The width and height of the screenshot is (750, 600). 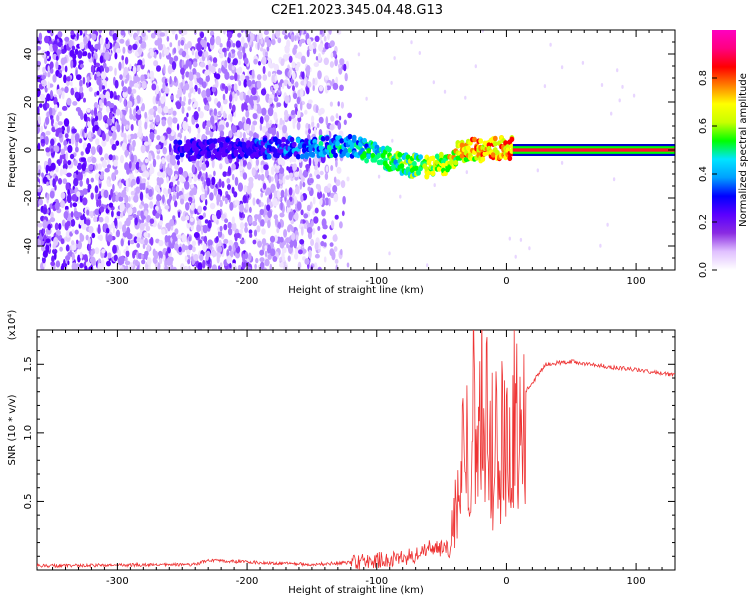 I want to click on colorbar-label: Normalized spectral amplitude, so click(x=743, y=150).